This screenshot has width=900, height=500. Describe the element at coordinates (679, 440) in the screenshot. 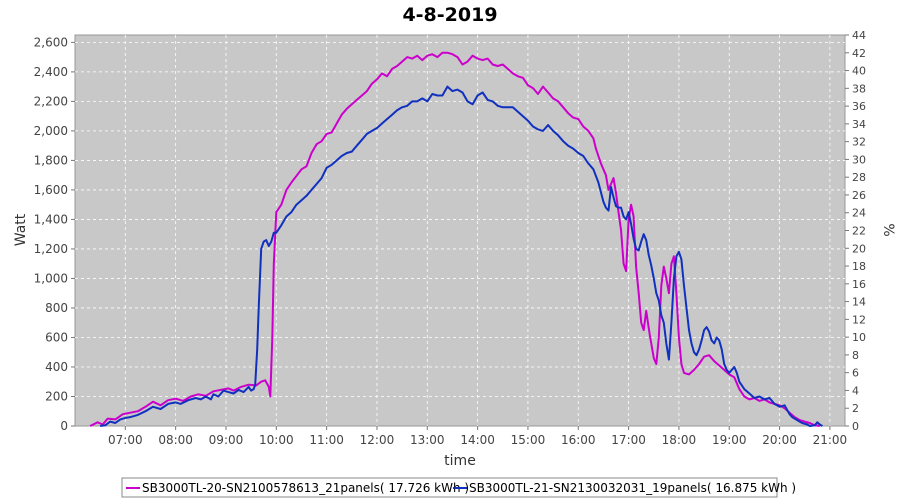

I see `x-tick-label: 18:00` at that location.